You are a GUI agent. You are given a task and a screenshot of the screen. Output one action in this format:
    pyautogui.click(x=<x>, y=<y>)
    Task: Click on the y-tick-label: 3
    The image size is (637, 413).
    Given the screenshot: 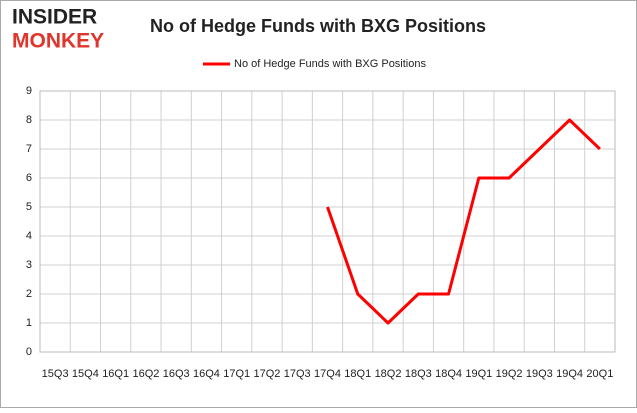 What is the action you would take?
    pyautogui.click(x=29, y=265)
    